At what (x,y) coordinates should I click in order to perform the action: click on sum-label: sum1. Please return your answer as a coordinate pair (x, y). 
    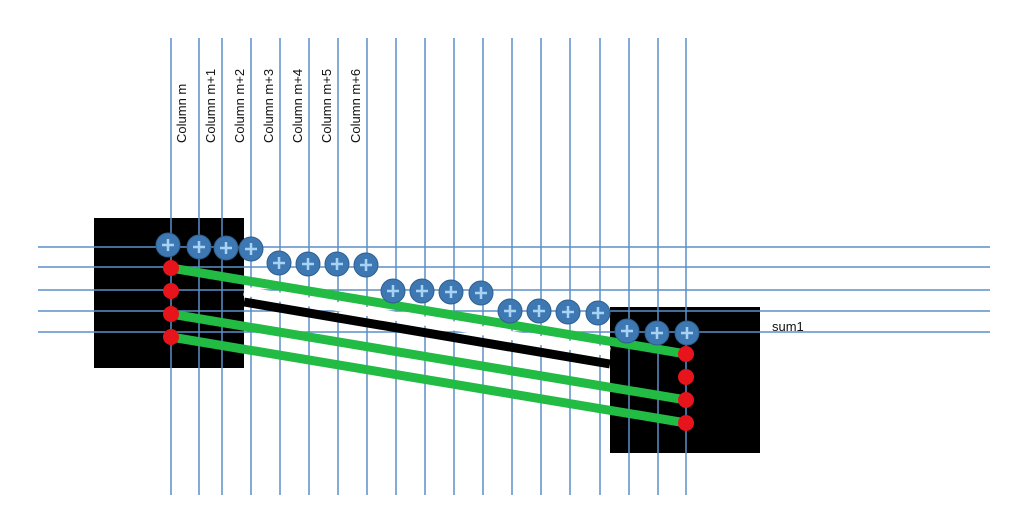
    Looking at the image, I should click on (788, 326).